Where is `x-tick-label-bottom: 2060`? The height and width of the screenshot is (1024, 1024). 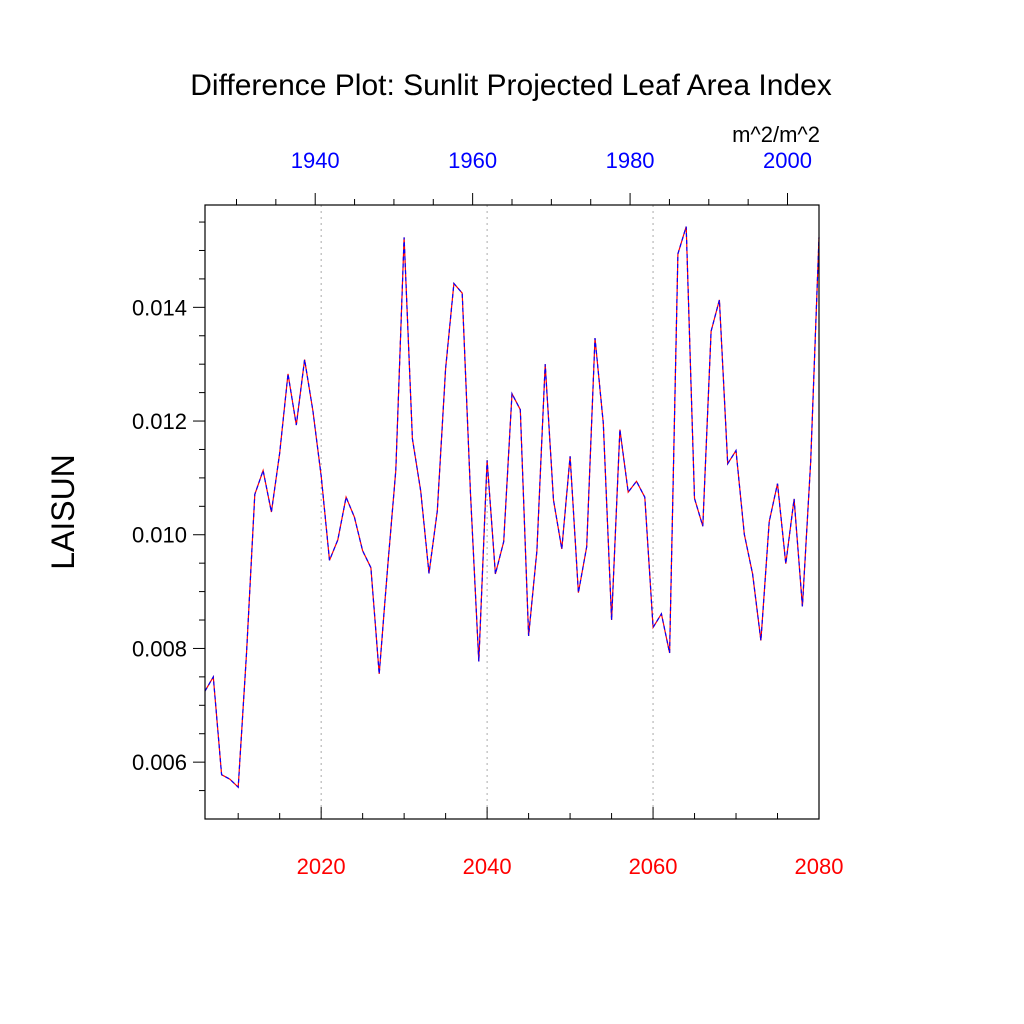
x-tick-label-bottom: 2060 is located at coordinates (653, 866).